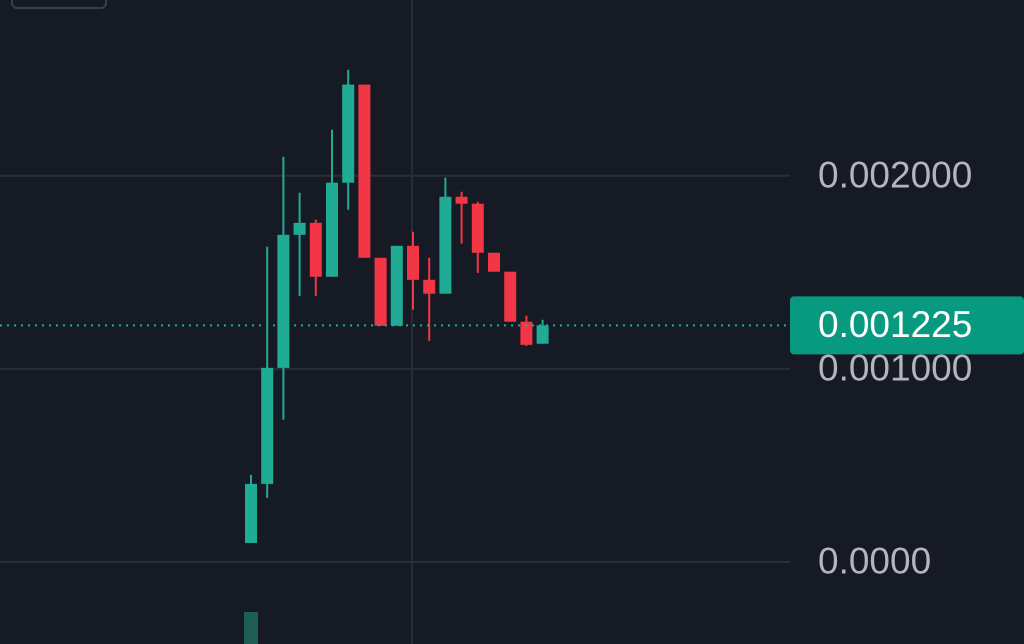  Describe the element at coordinates (251, 628) in the screenshot. I see `volume-bar` at that location.